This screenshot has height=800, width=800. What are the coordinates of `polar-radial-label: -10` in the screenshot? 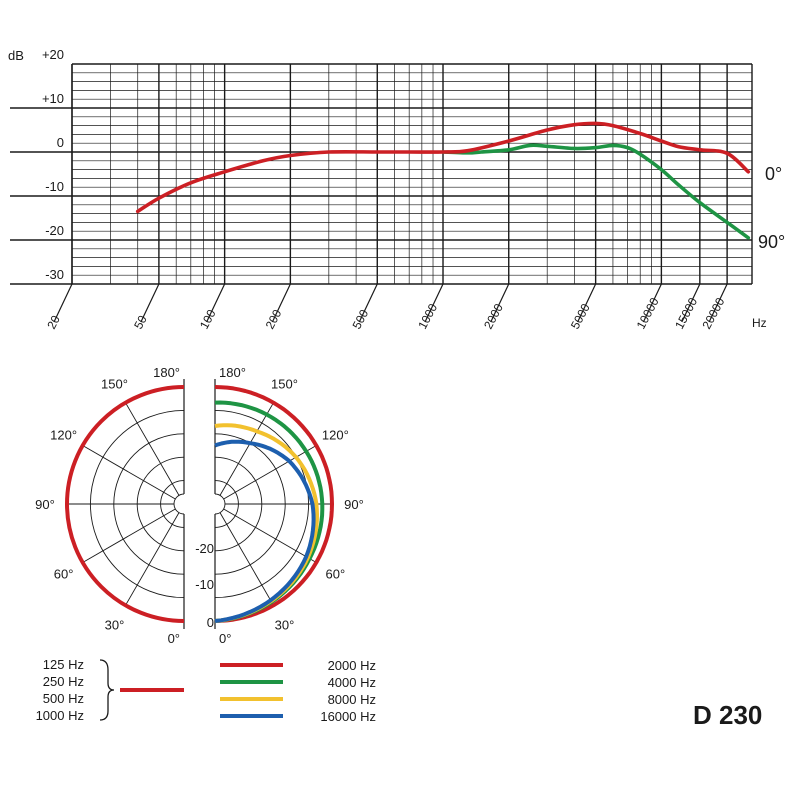 It's located at (204, 584).